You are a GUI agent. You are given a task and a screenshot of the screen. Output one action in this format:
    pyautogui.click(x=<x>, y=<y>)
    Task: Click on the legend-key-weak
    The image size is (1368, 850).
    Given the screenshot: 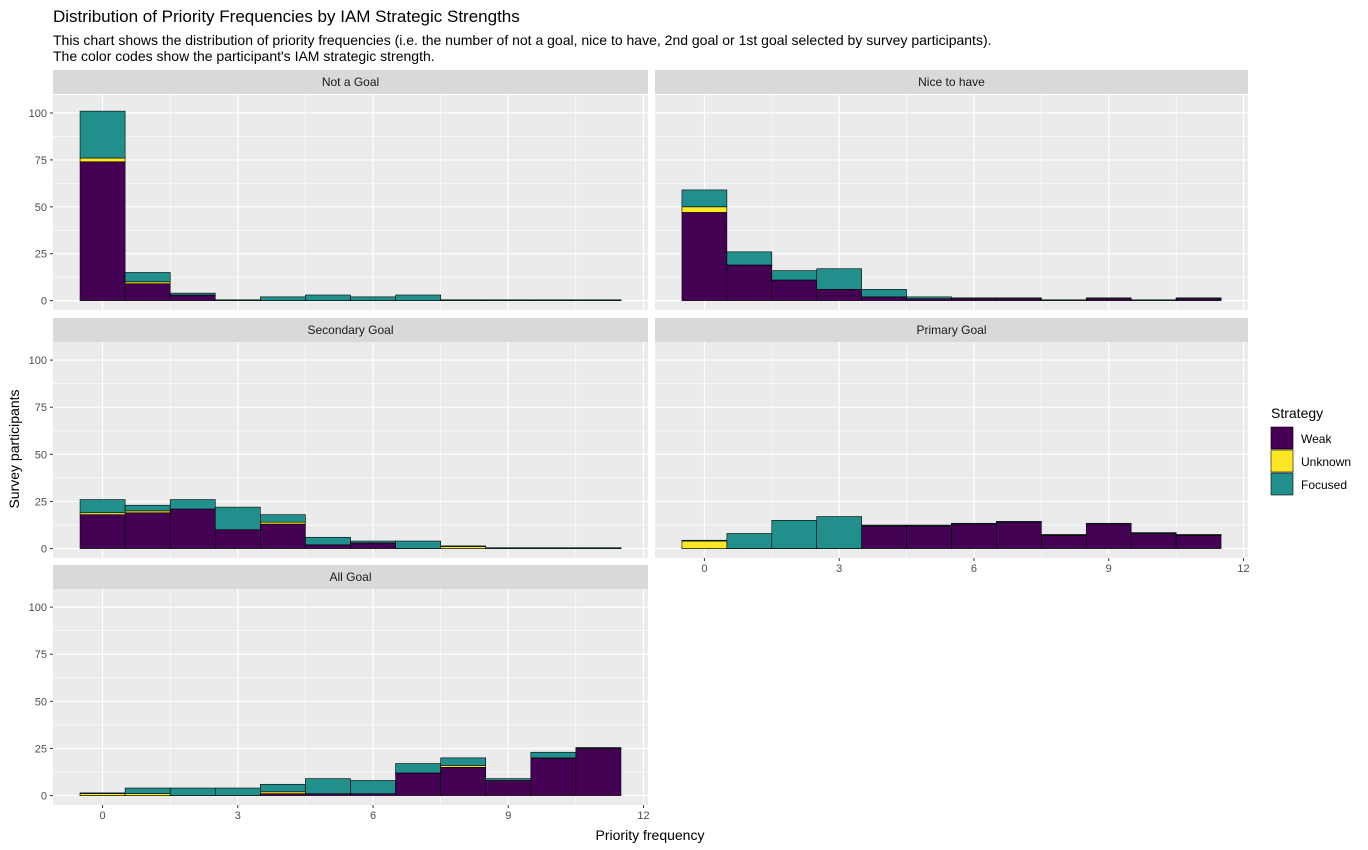 What is the action you would take?
    pyautogui.click(x=1282, y=438)
    